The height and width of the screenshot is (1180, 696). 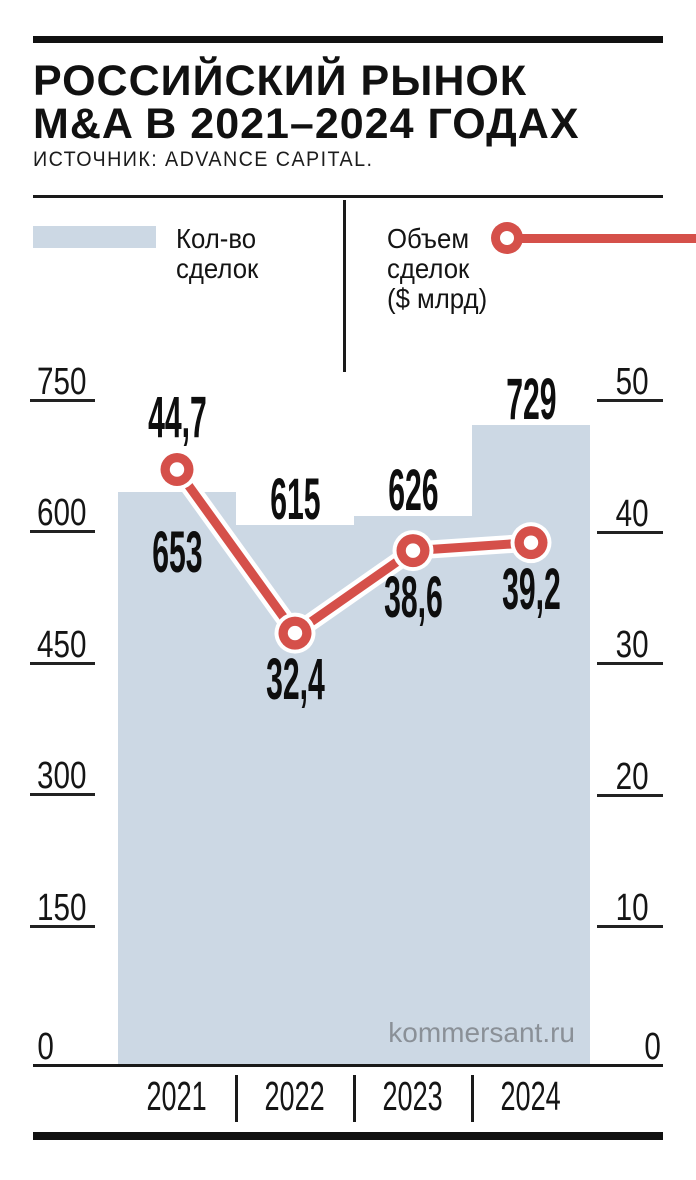 I want to click on left-axis-label-150: 150, so click(x=62, y=907).